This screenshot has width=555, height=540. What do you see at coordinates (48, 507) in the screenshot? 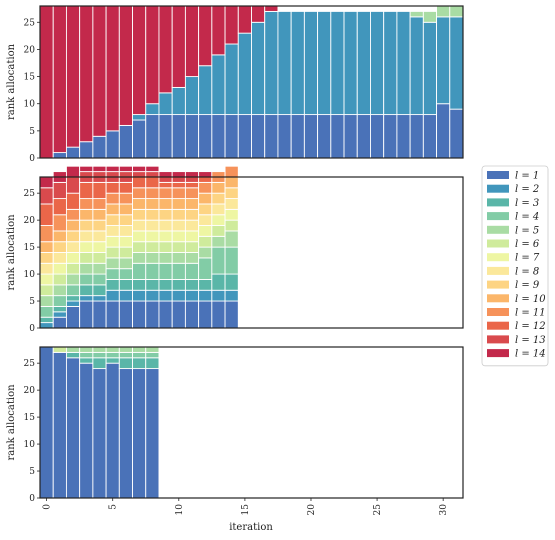
I see `x-tick-label: 0` at bounding box center [48, 507].